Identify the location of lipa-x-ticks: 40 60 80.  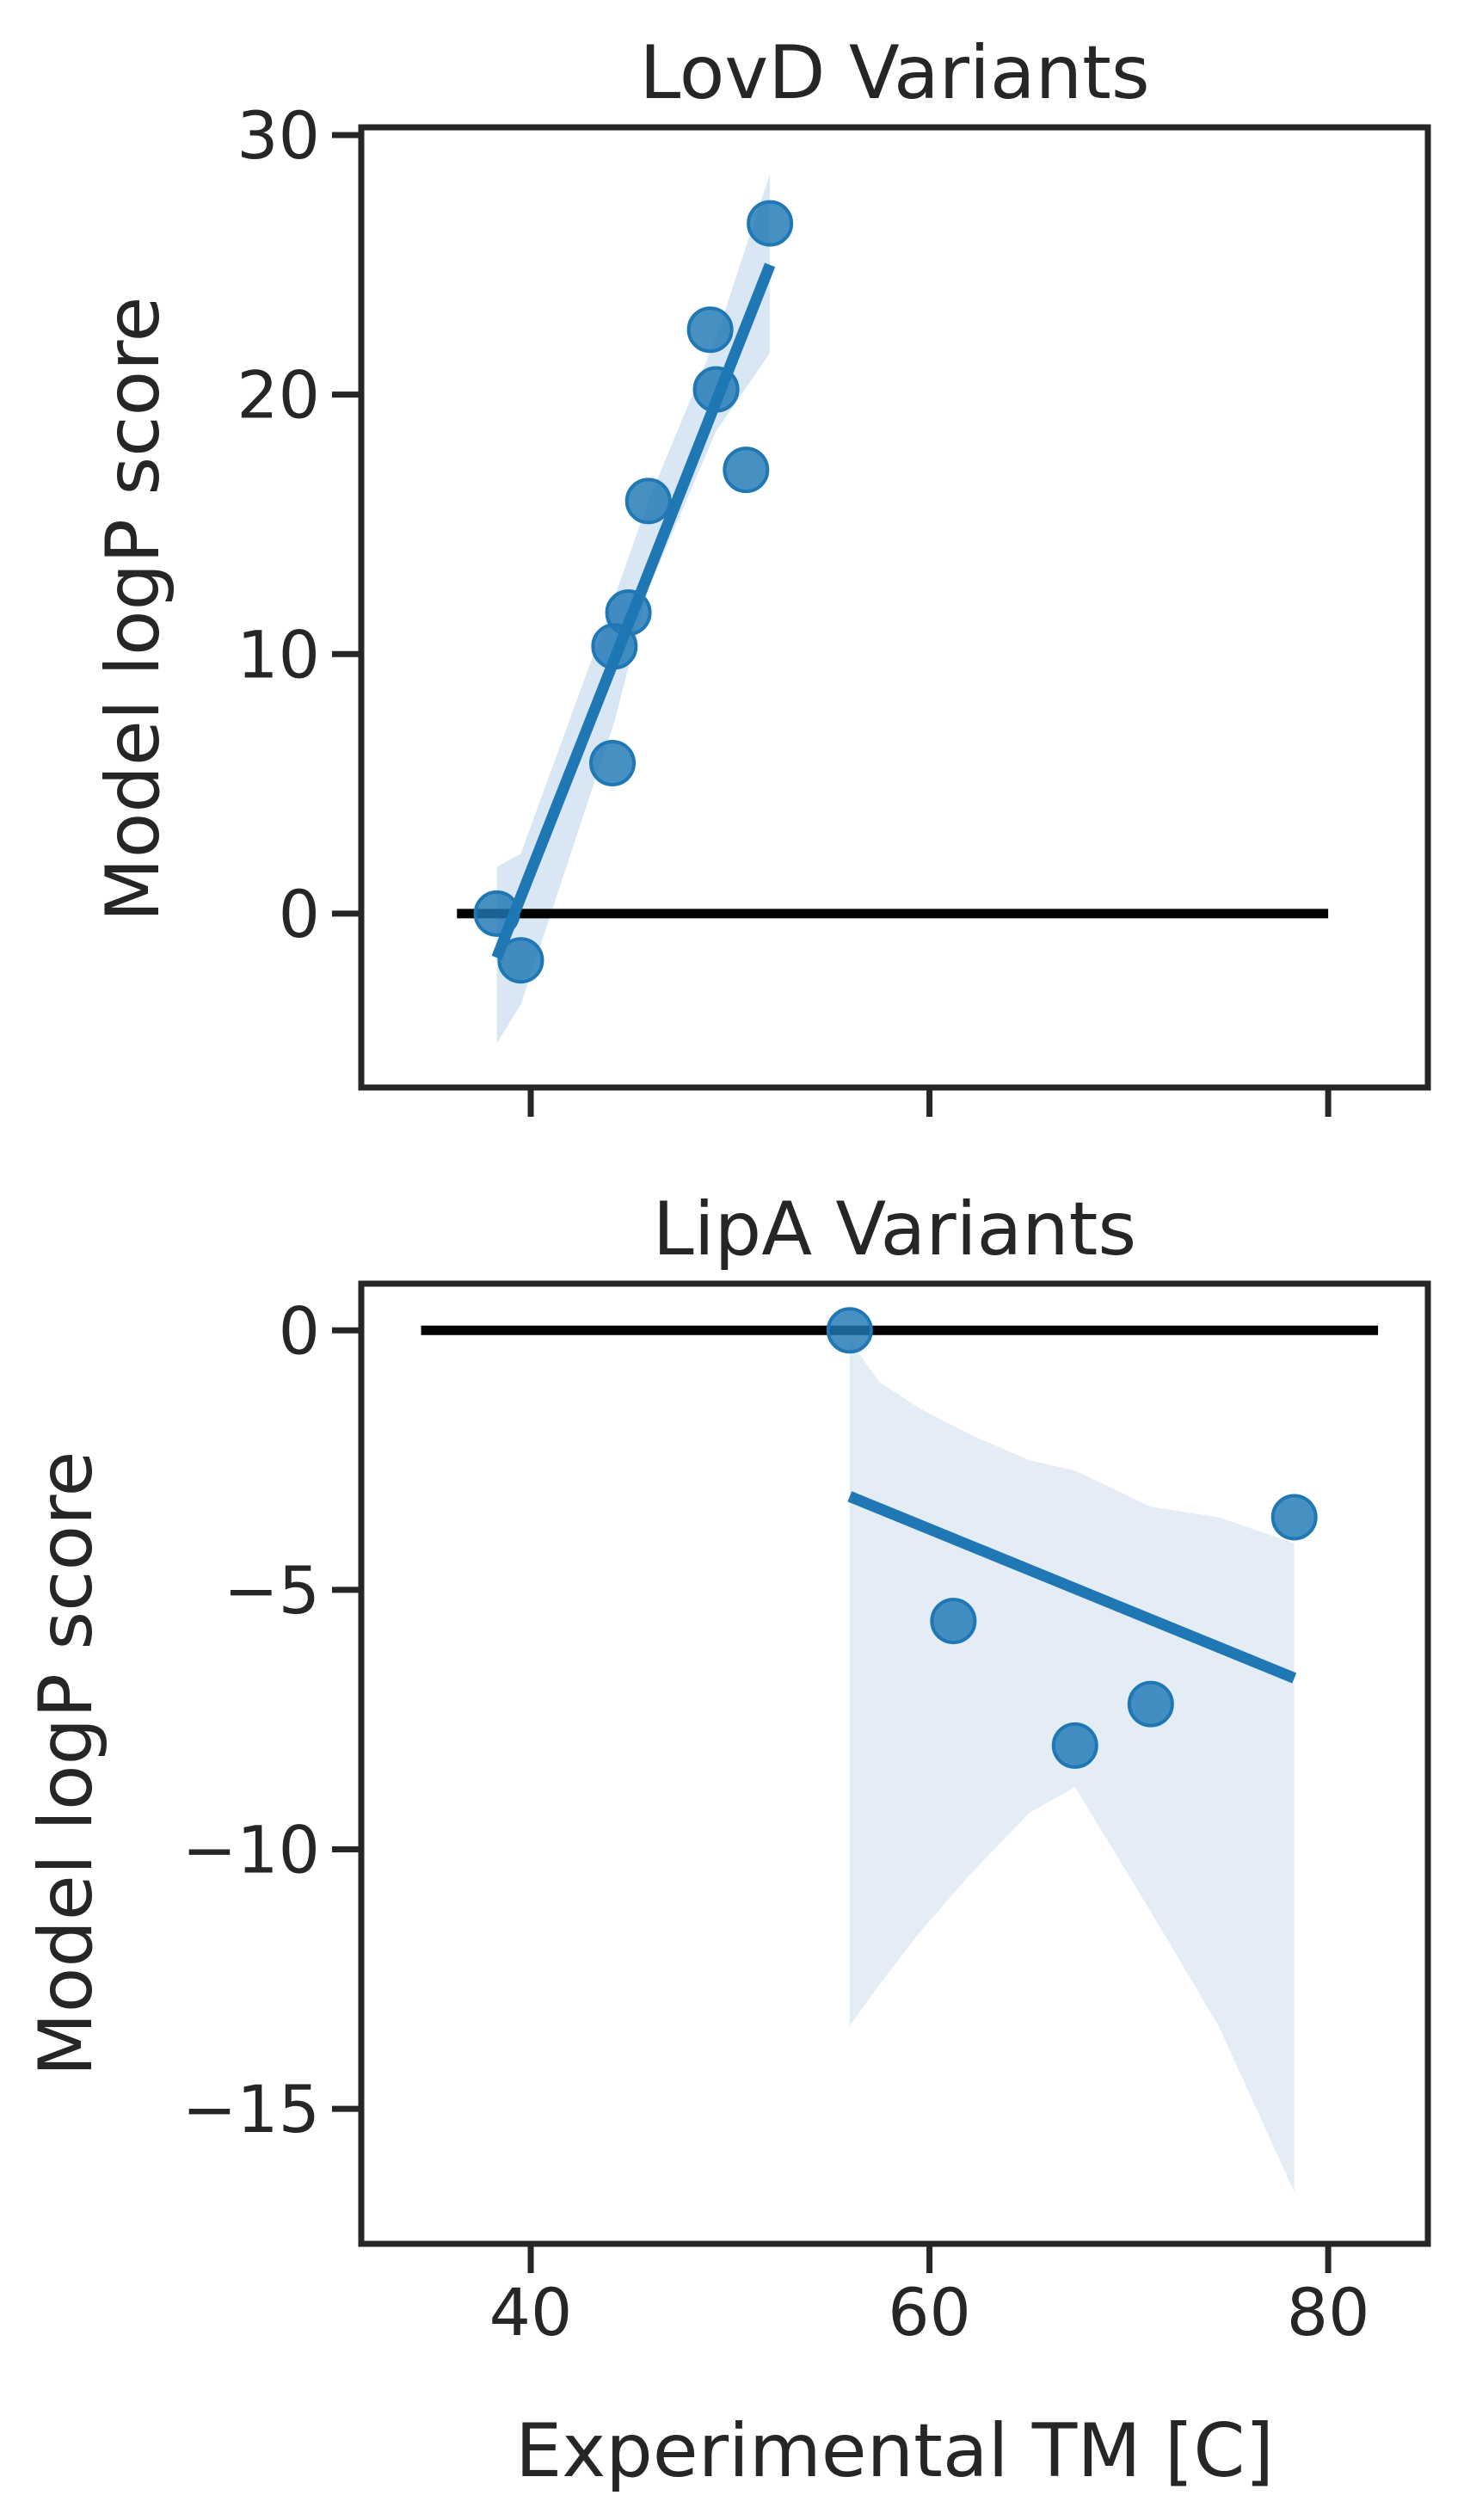
(929, 2297).